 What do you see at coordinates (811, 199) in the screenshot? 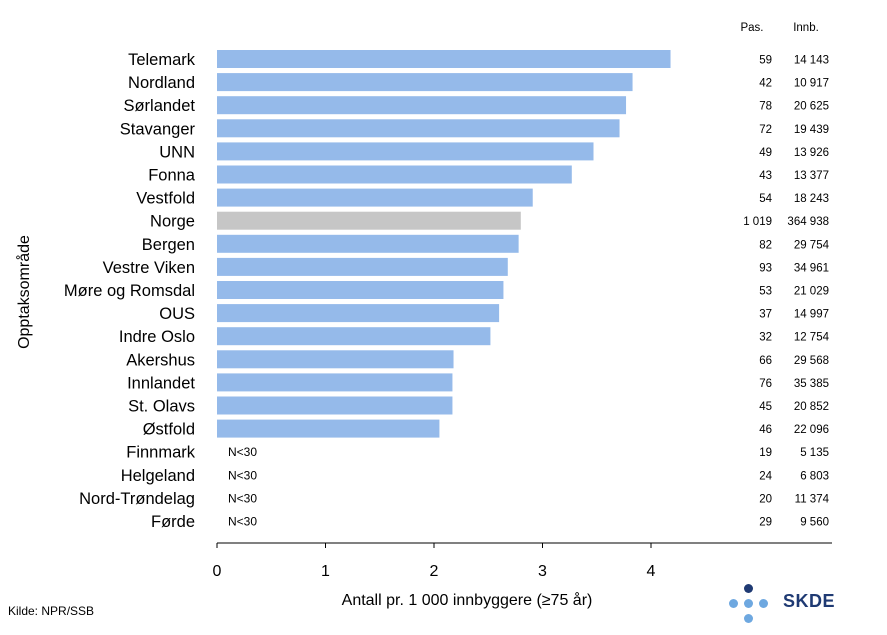
I see `table-cell-innb: 18 243` at bounding box center [811, 199].